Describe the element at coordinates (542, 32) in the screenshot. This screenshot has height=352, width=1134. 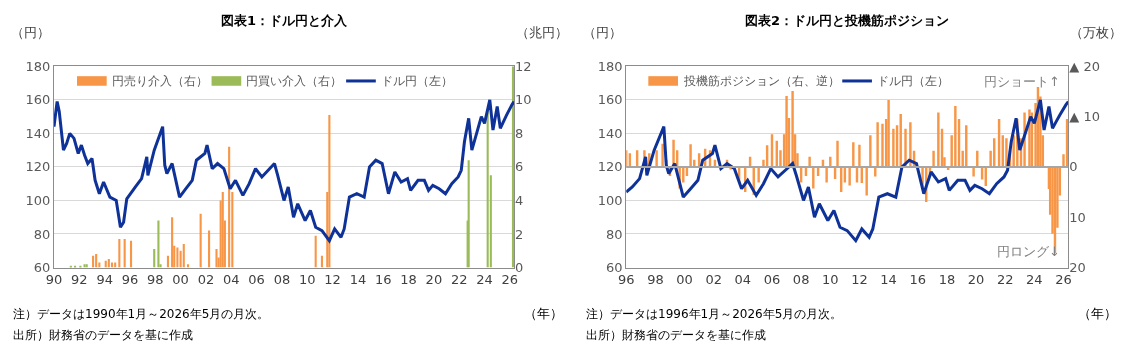
I see `y2-axis-title: （兆円）` at that location.